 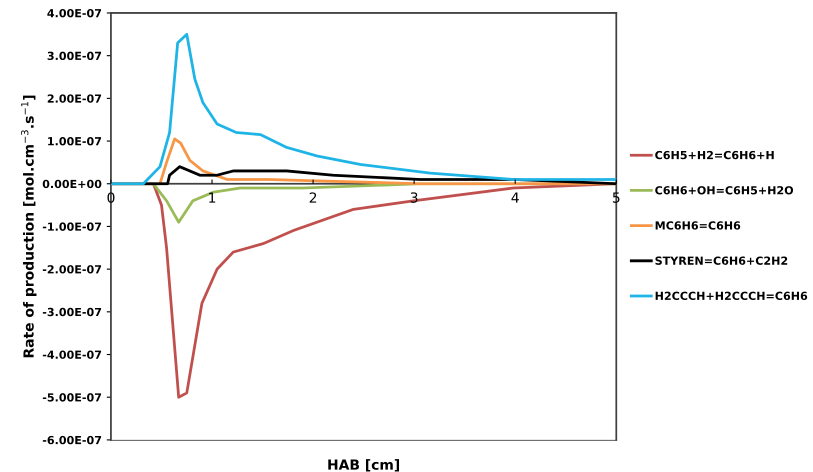 I want to click on y-tick-label: -2.00E-07, so click(x=72, y=269).